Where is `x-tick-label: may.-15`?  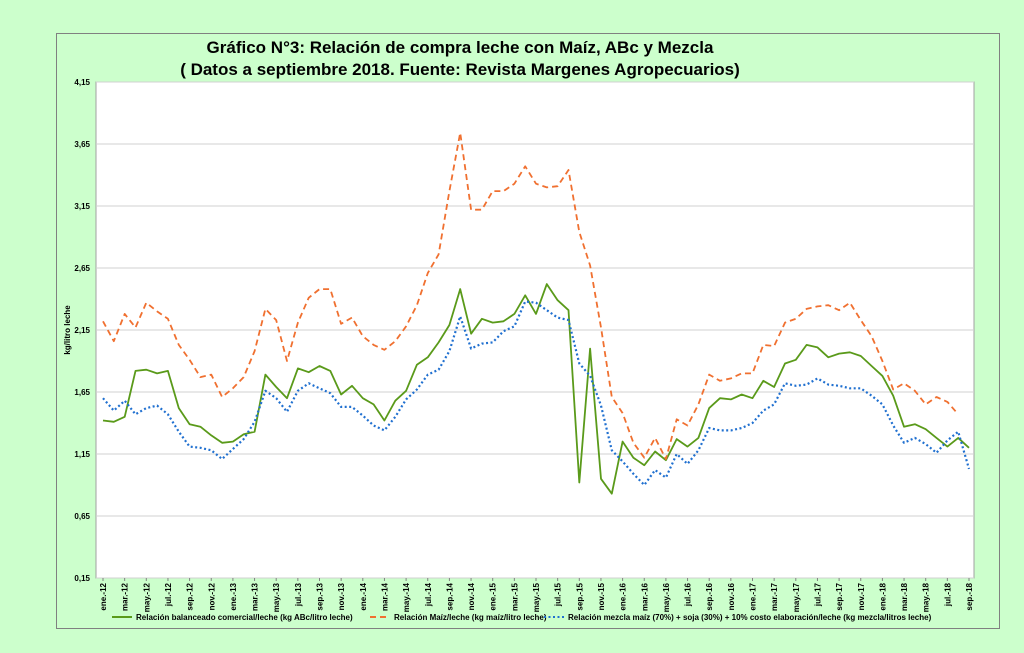
x-tick-label: may.-15 is located at coordinates (536, 597).